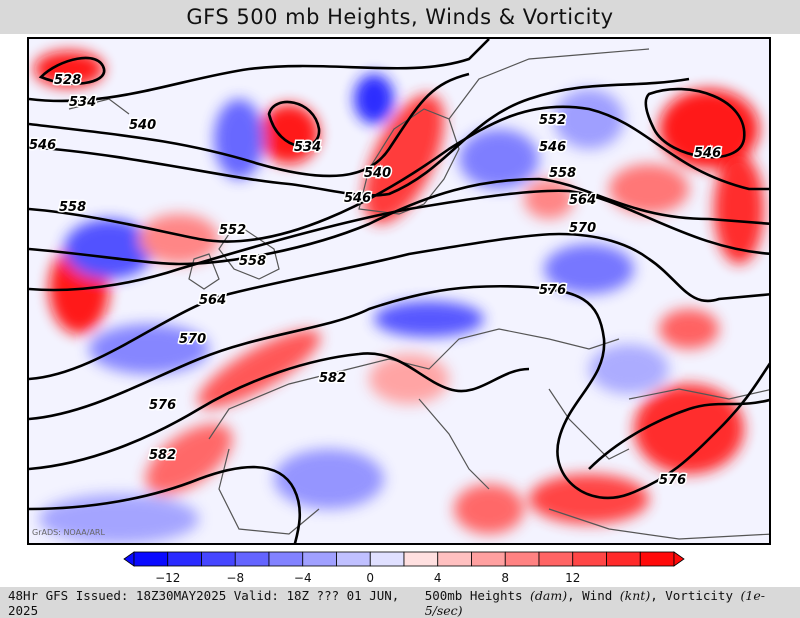 Image resolution: width=800 pixels, height=618 pixels. What do you see at coordinates (679, 559) in the screenshot?
I see `colorbar-right-arrow` at bounding box center [679, 559].